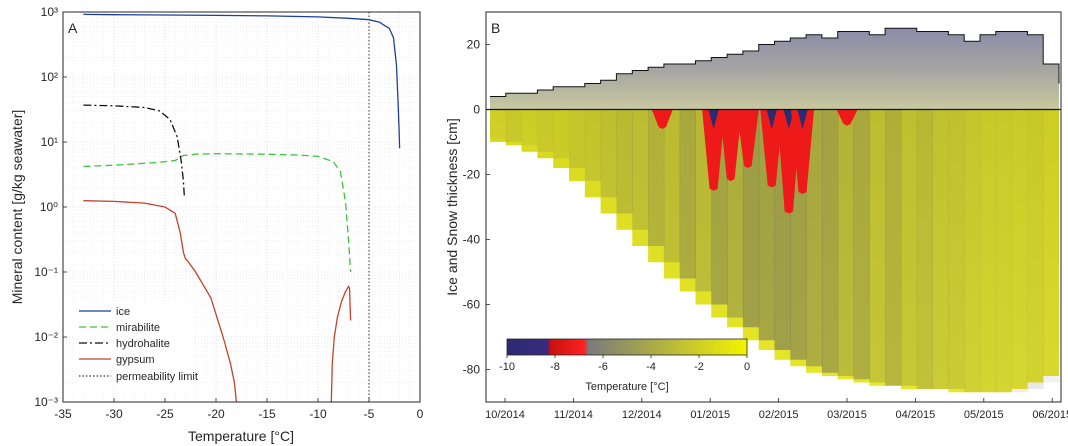 The image size is (1068, 446). Describe the element at coordinates (267, 414) in the screenshot. I see `x-tick-label: -15` at that location.